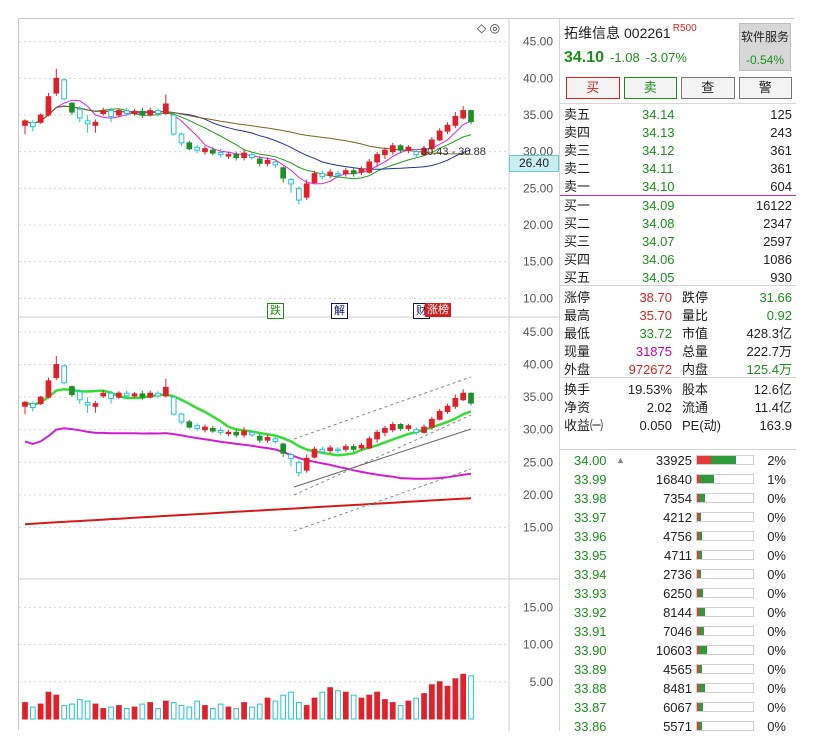 The height and width of the screenshot is (750, 813). I want to click on ladder-price: 33.87, so click(590, 707).